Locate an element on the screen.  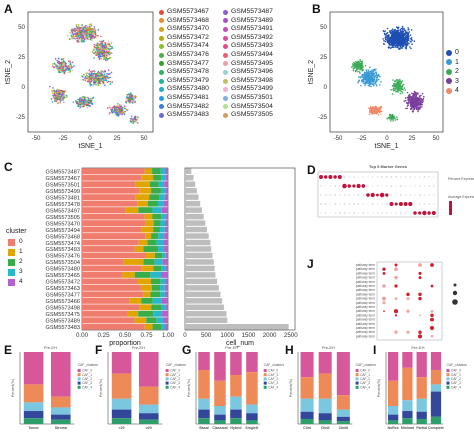
x-axis-label: cell_num is located at coordinates (240, 343).